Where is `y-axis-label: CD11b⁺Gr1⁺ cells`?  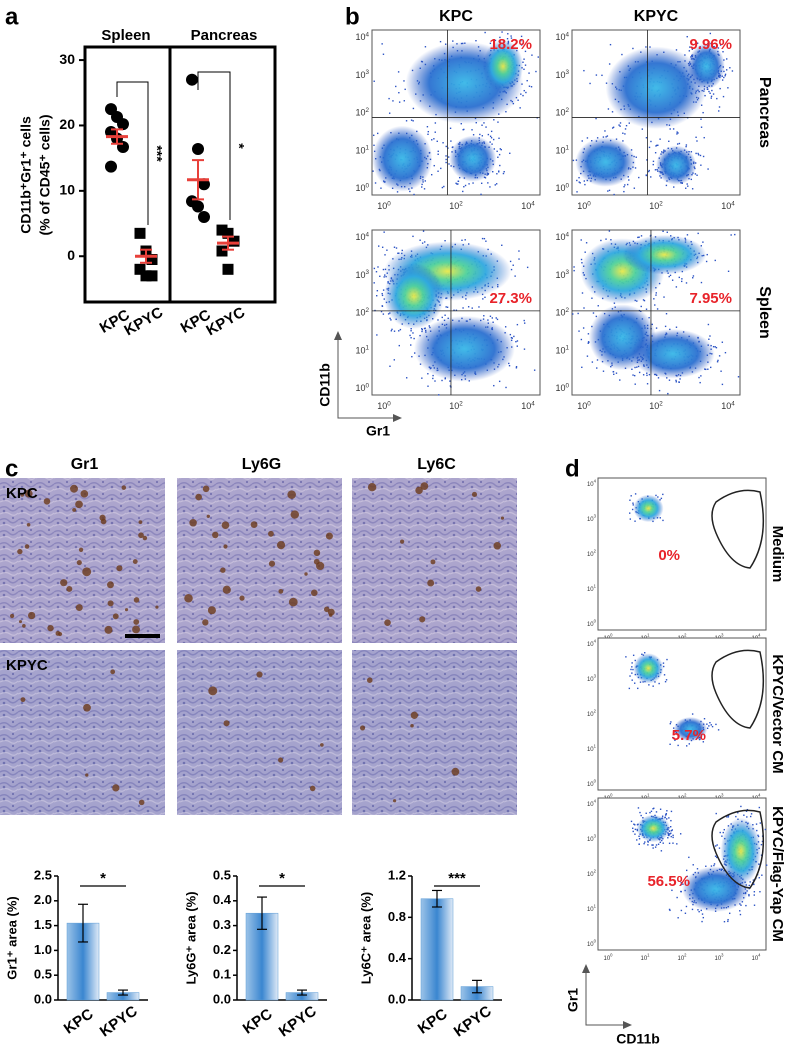
y-axis-label: CD11b⁺Gr1⁺ cells is located at coordinates (26, 175).